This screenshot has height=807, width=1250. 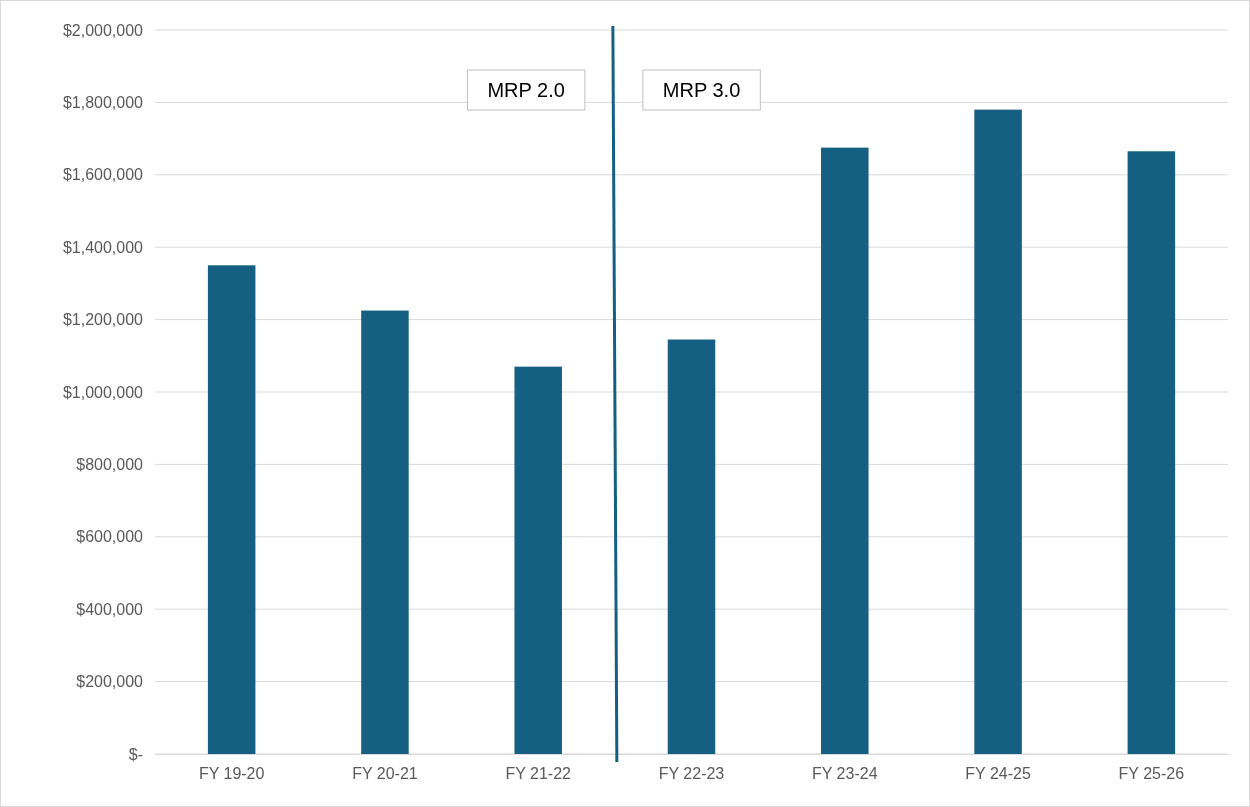 What do you see at coordinates (538, 774) in the screenshot?
I see `x-tick-label: FY 21-22` at bounding box center [538, 774].